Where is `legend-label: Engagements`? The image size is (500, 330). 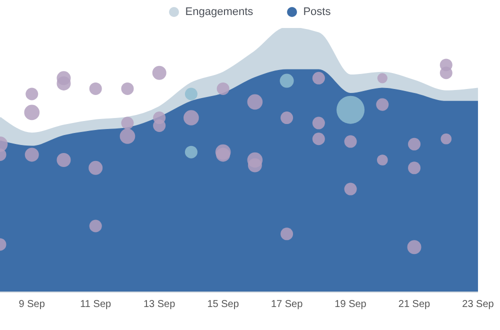
legend-label: Engagements is located at coordinates (219, 12).